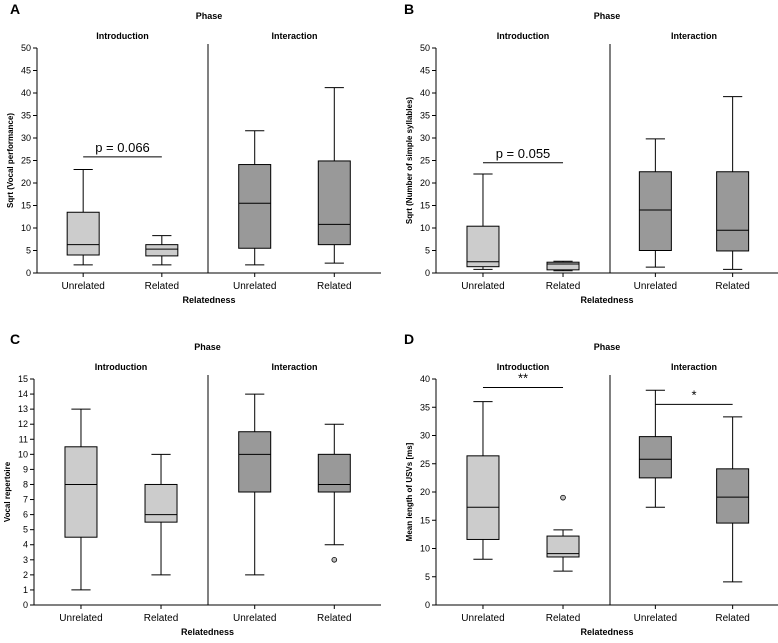 The image size is (778, 643). What do you see at coordinates (23, 424) in the screenshot?
I see `y-tick-label: 12` at bounding box center [23, 424].